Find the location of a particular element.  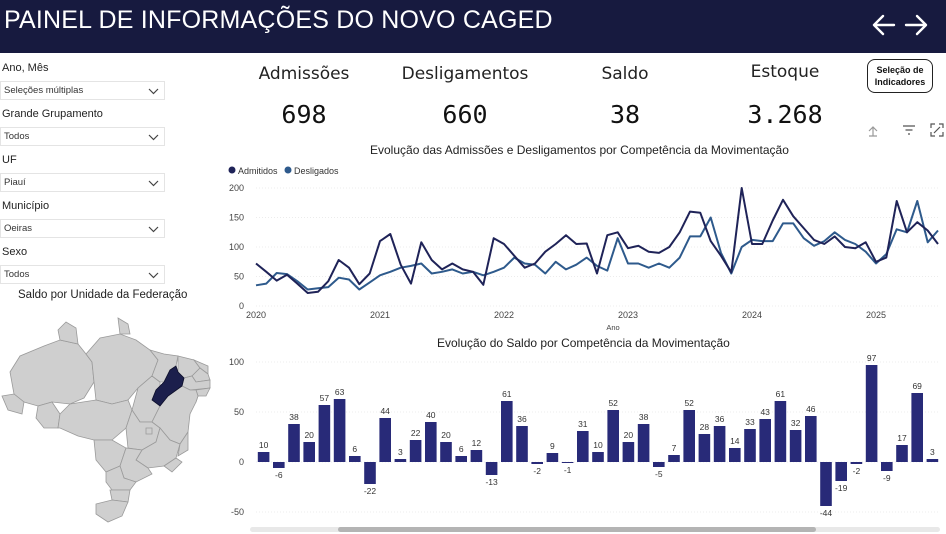

arrow-left-icon is located at coordinates (884, 25).